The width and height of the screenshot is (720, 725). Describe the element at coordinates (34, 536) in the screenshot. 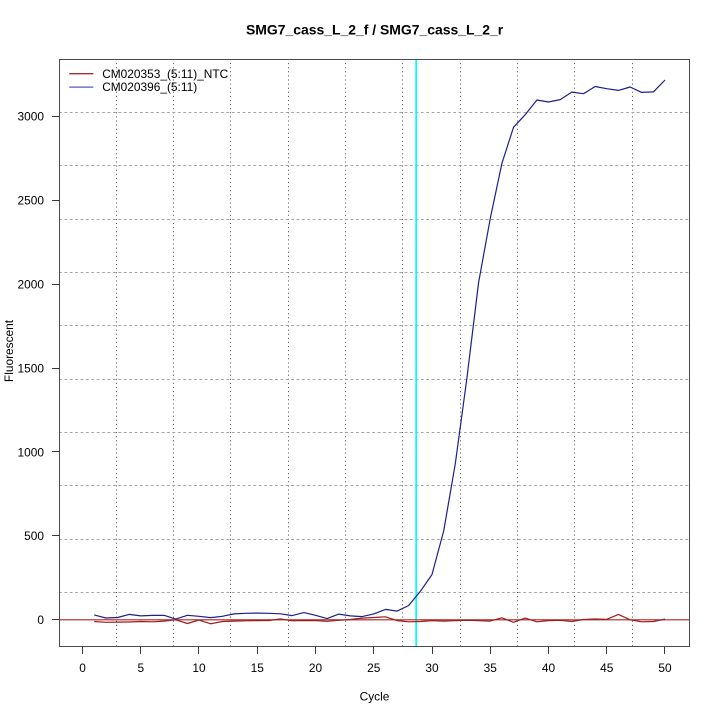

I see `svg-text: 500` at that location.